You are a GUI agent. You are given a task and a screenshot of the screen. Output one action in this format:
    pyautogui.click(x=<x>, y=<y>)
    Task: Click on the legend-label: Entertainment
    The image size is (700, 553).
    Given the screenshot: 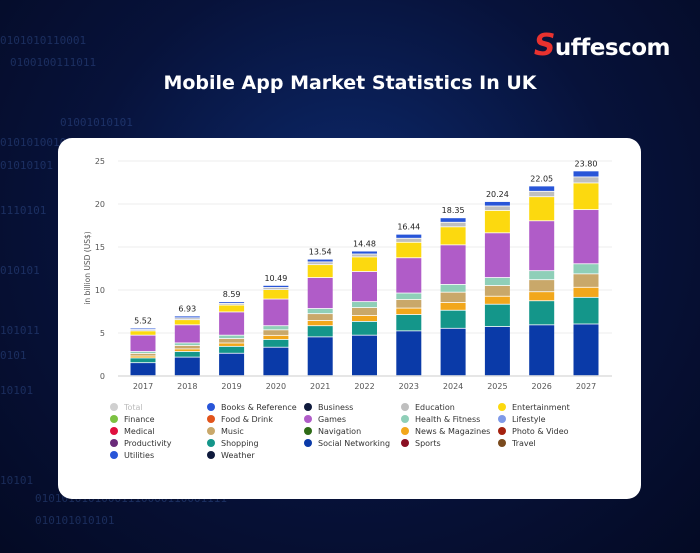 What is the action you would take?
    pyautogui.click(x=541, y=407)
    